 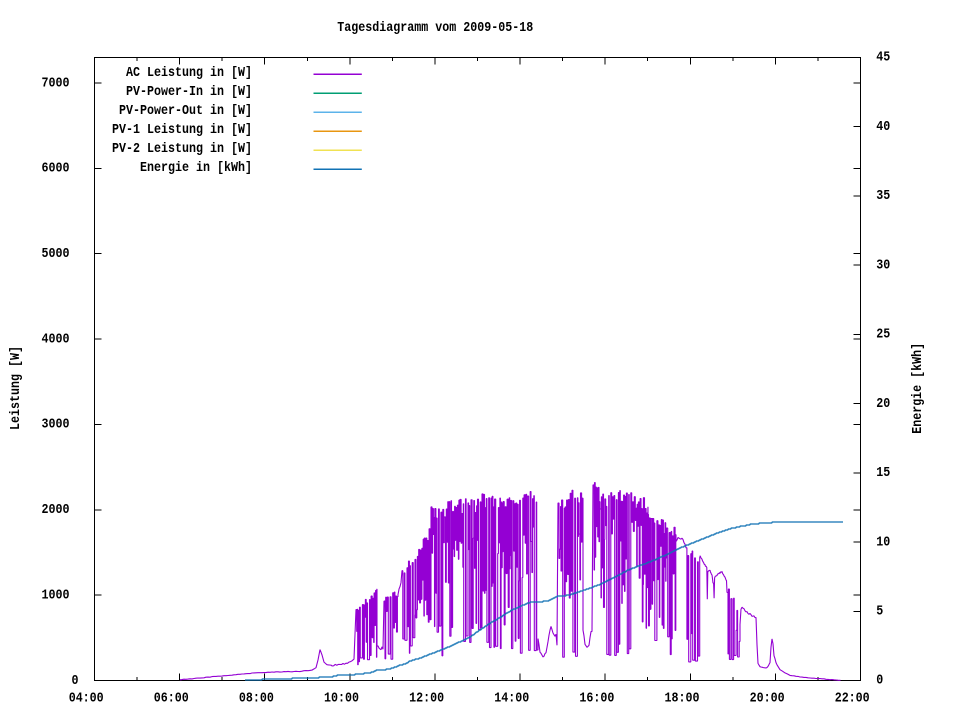 I want to click on svg-text: AC Leistung in [W], so click(x=189, y=73).